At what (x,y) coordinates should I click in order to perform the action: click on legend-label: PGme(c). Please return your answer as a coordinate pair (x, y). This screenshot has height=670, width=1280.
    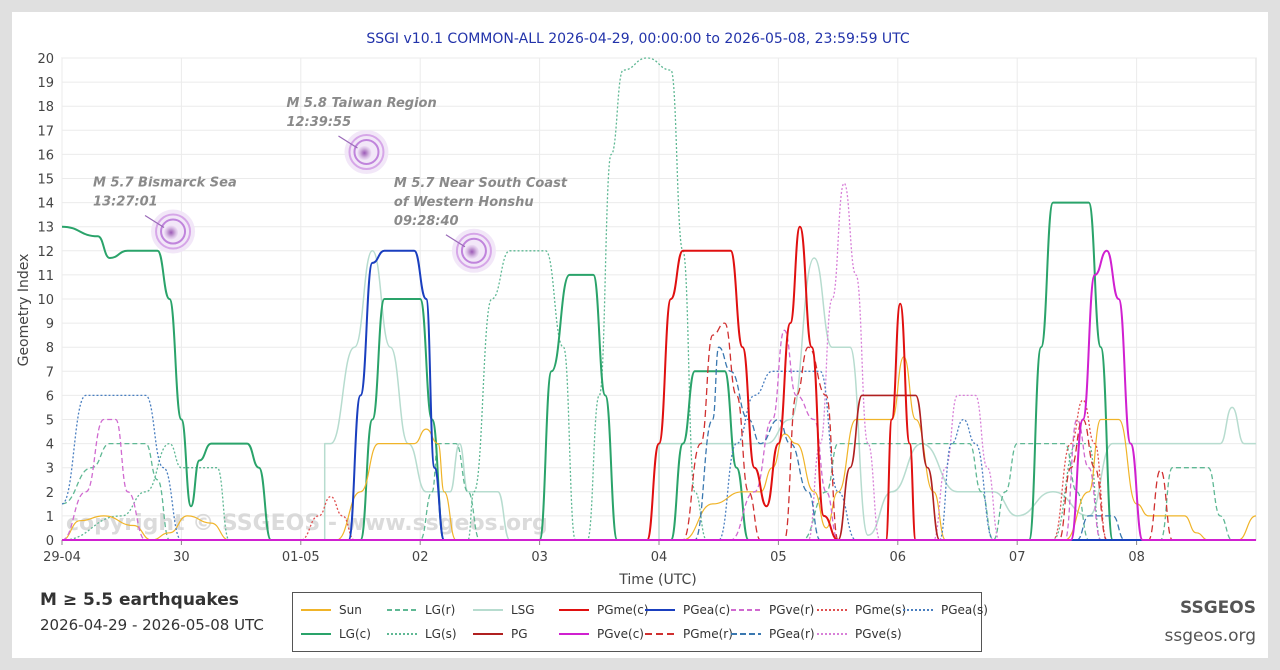
    Looking at the image, I should click on (623, 610).